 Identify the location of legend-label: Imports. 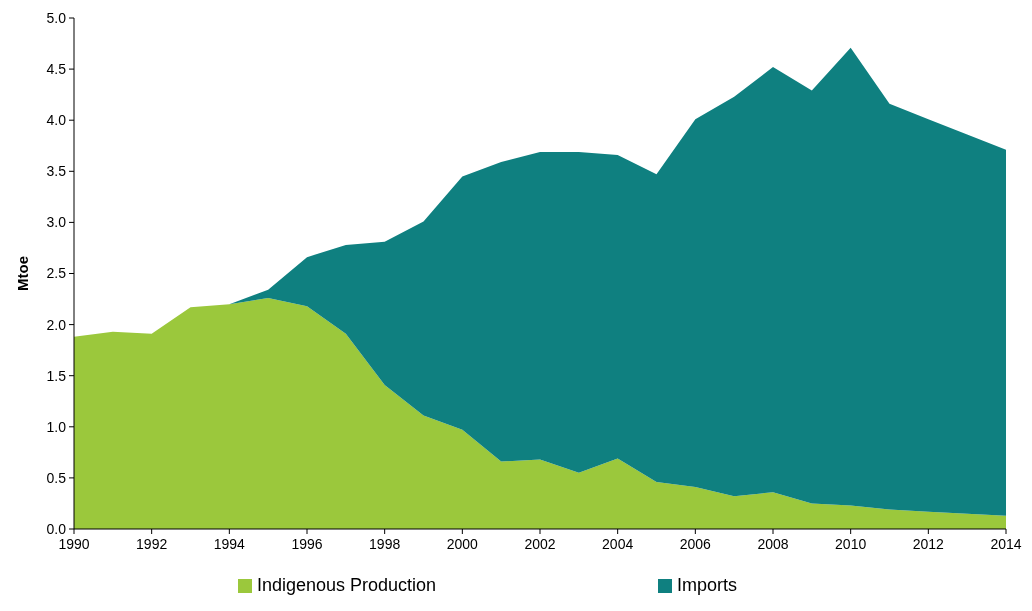
(707, 585).